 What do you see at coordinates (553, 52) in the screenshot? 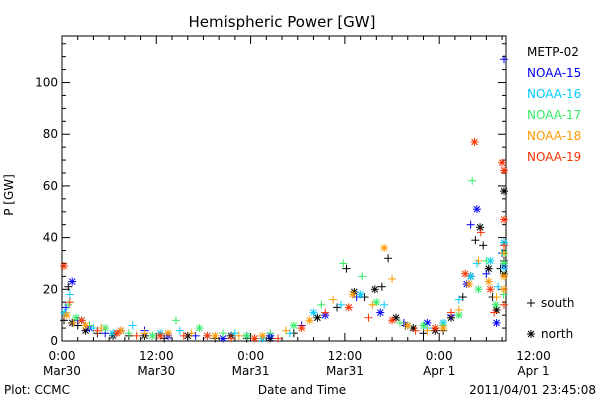
I see `legend-entry: METP-02` at bounding box center [553, 52].